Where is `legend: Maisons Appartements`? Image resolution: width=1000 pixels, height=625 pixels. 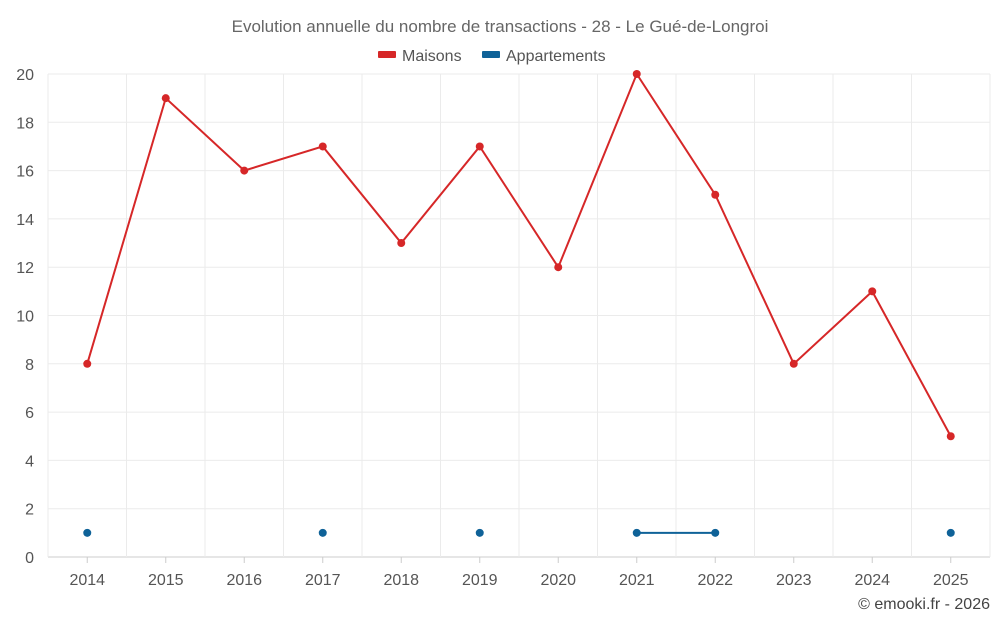 legend: Maisons Appartements is located at coordinates (492, 56).